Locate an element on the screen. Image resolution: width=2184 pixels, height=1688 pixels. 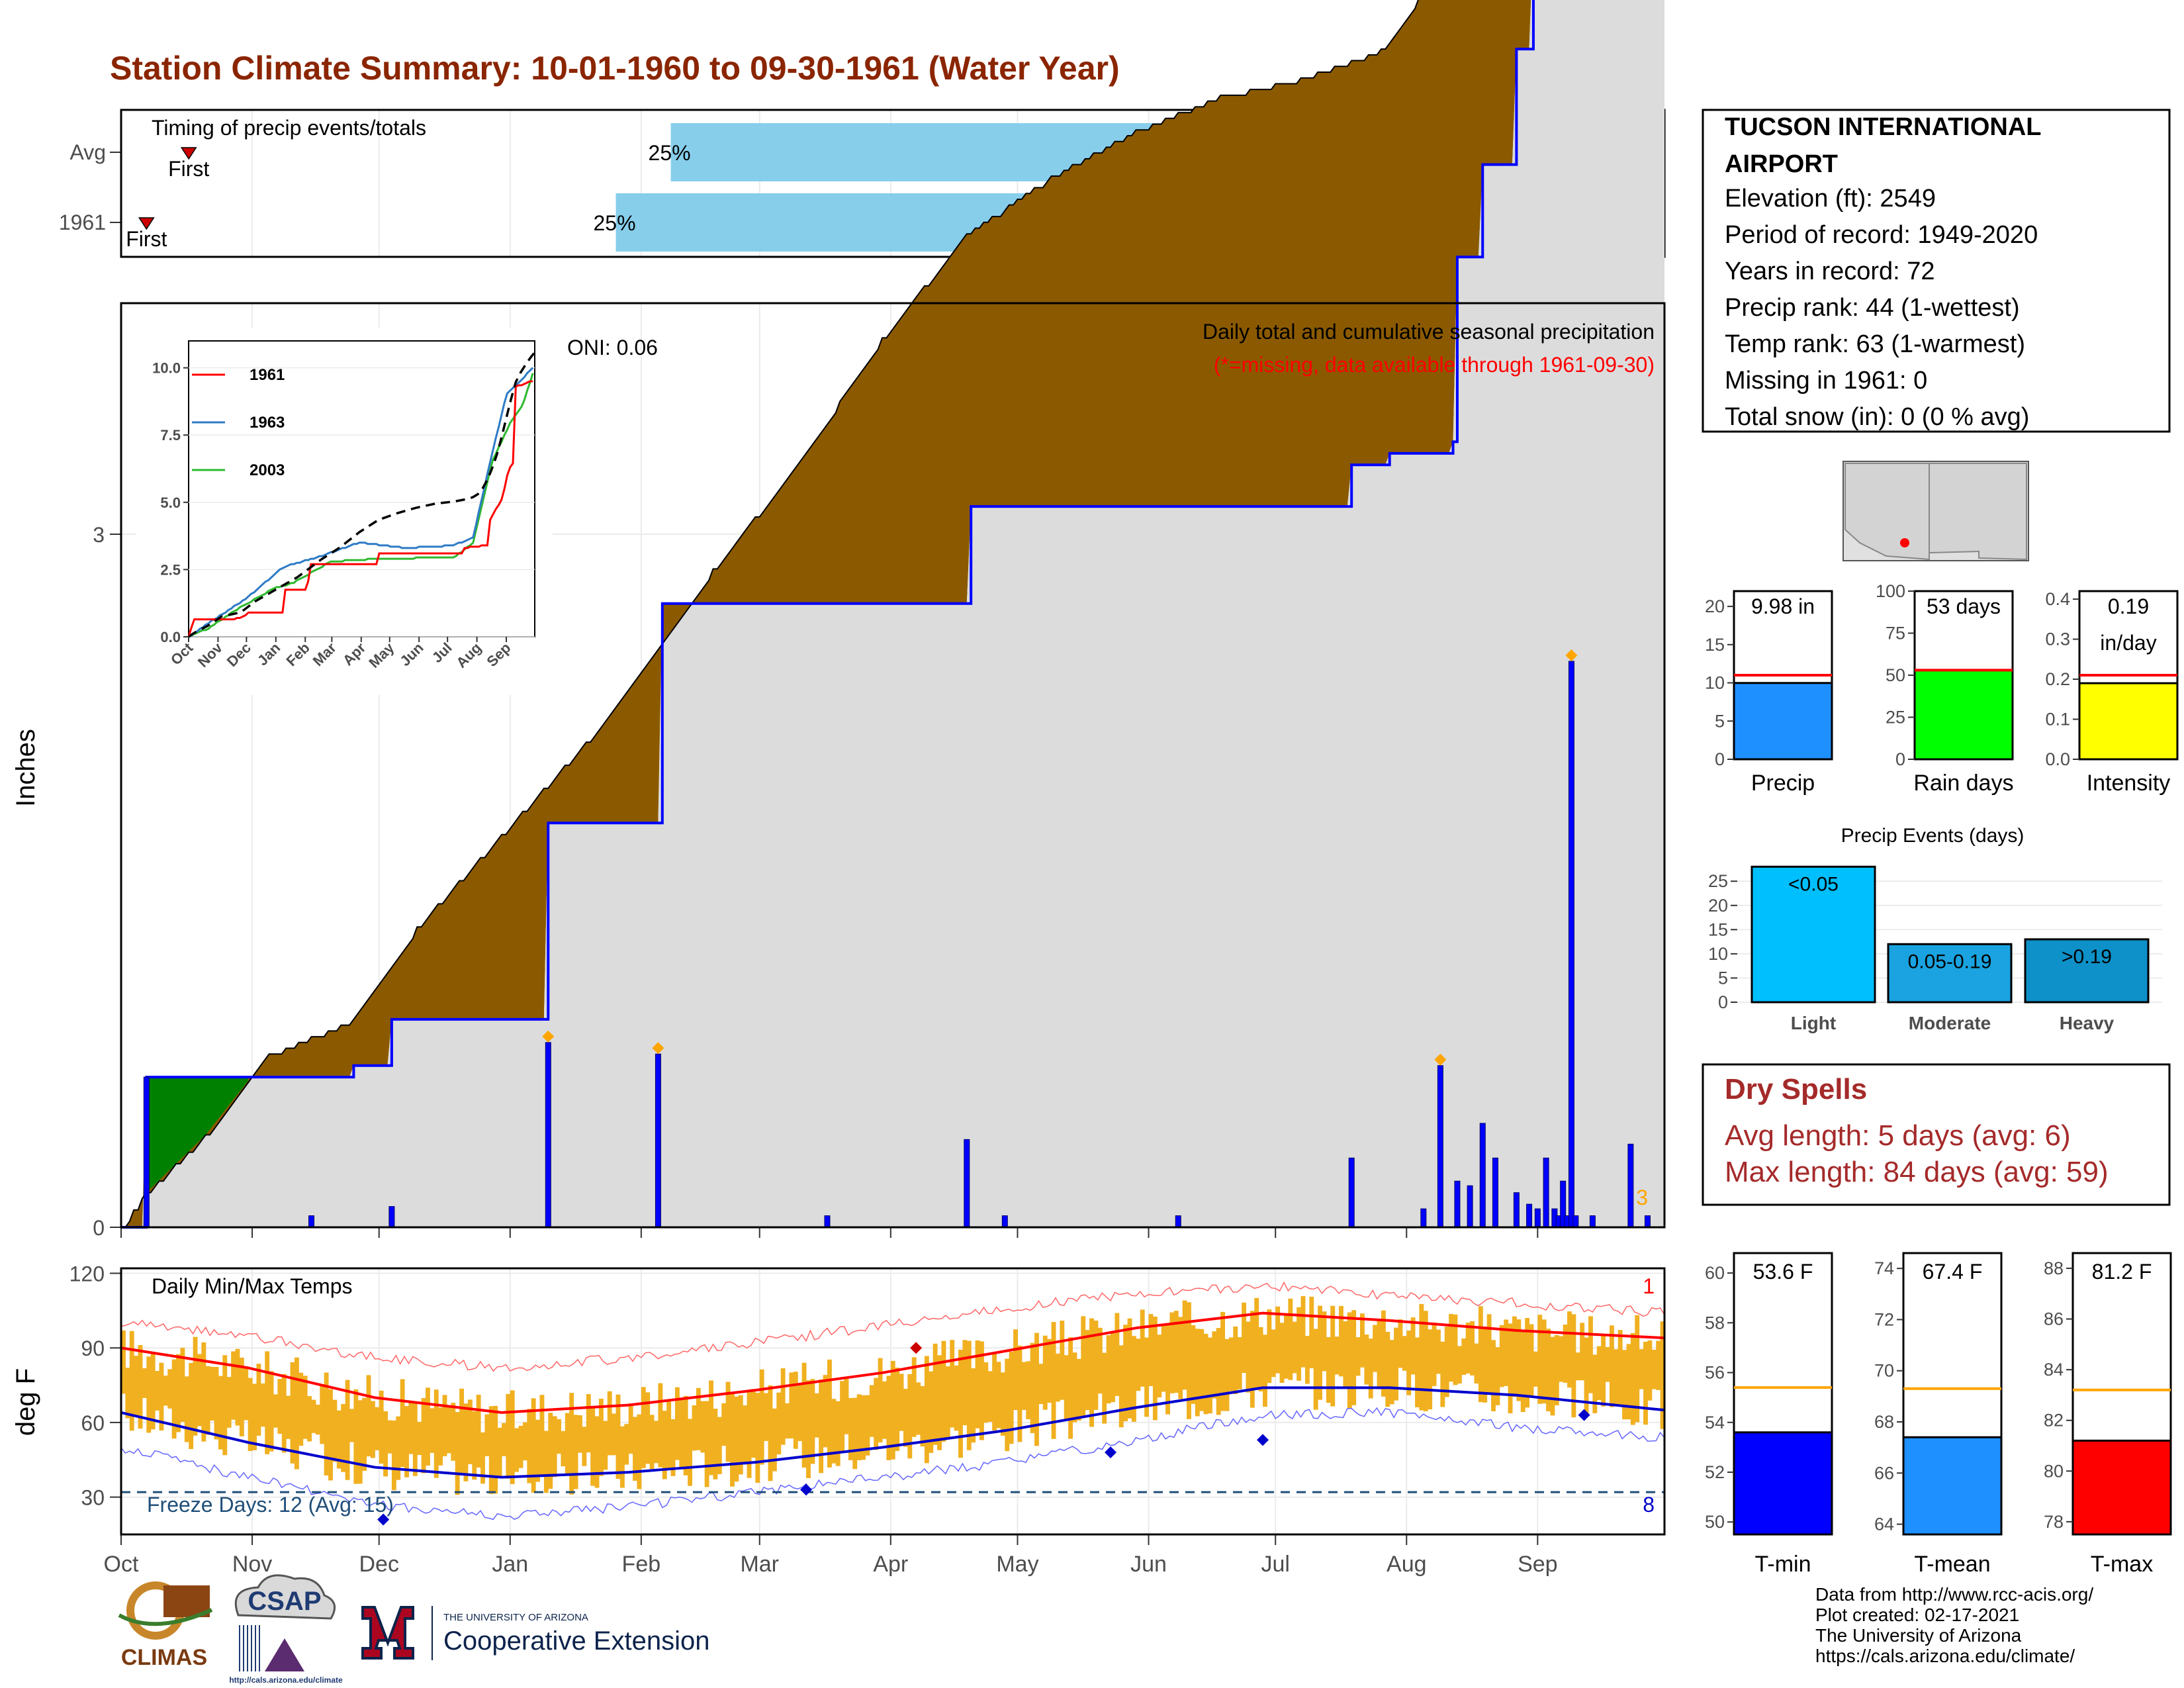
dry-spells-avg: Avg length: 5 days (avg: 6) is located at coordinates (1898, 1135).